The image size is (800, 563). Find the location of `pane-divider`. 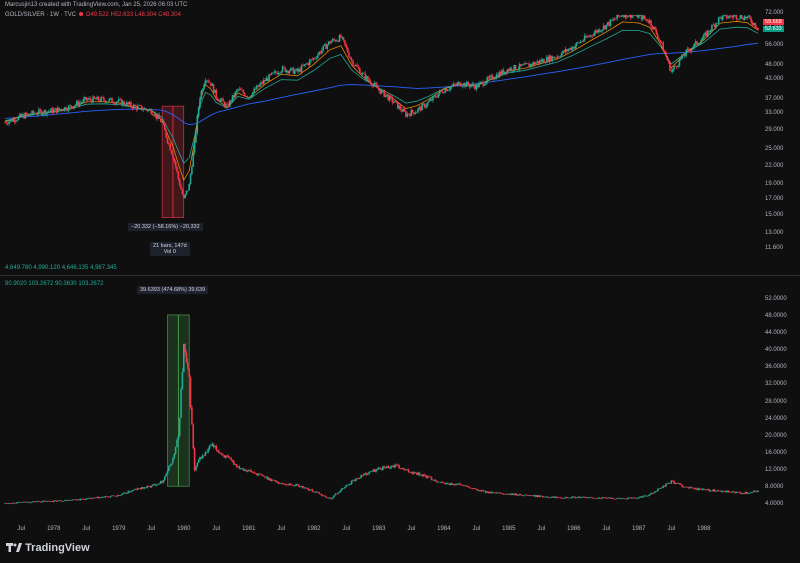

pane-divider is located at coordinates (400, 275).